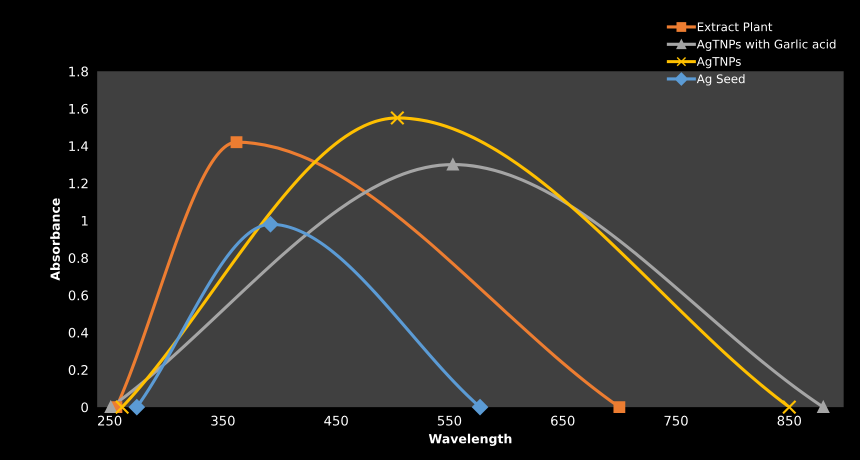 This screenshot has width=860, height=460. What do you see at coordinates (735, 27) in the screenshot?
I see `legend-label: Extract Plant` at bounding box center [735, 27].